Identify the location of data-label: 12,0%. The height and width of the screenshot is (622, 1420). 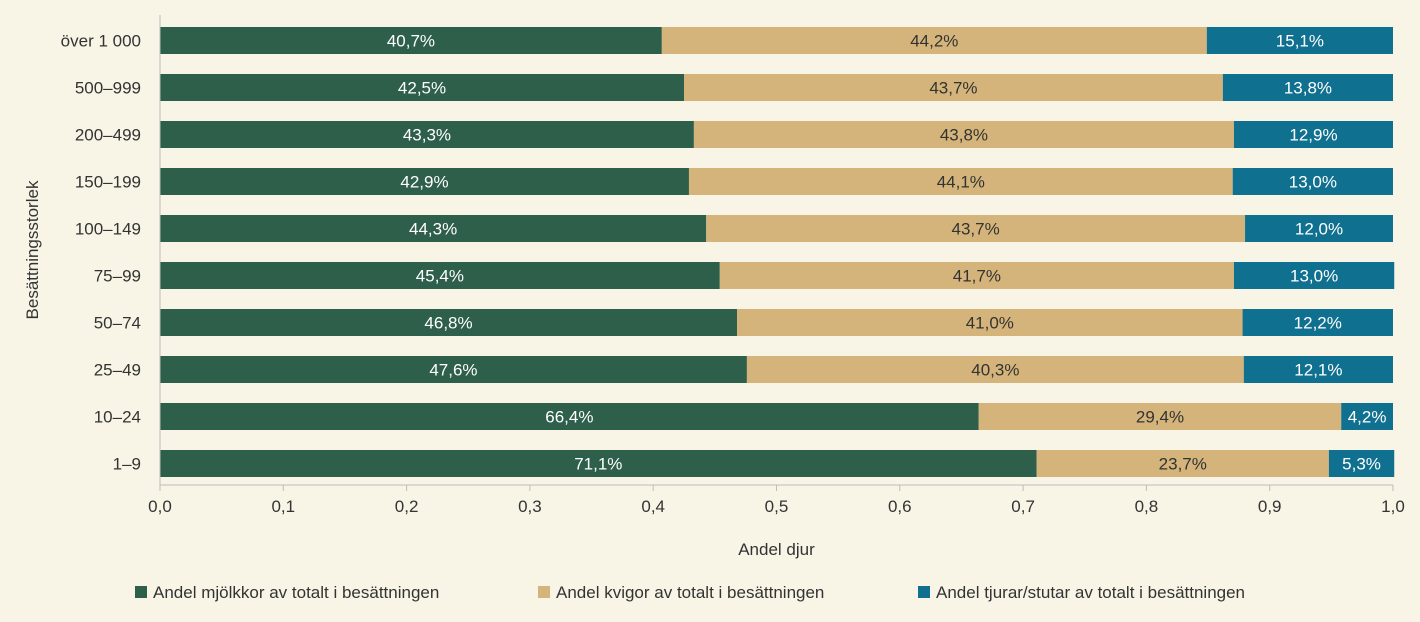
(1319, 229).